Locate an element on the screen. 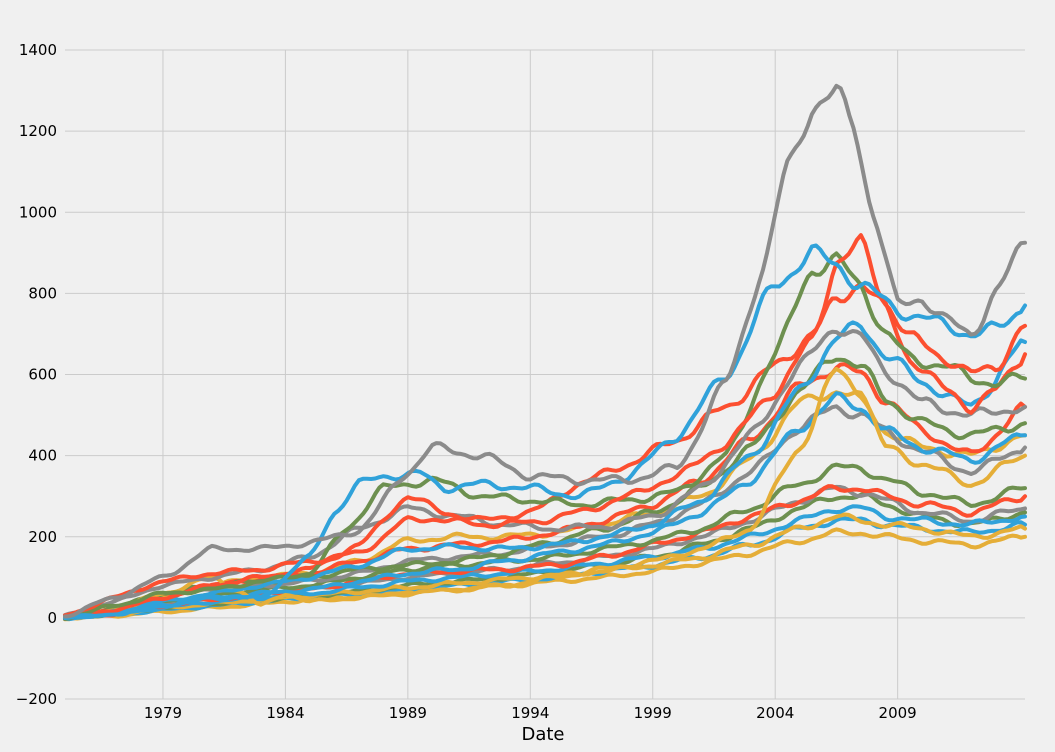  y-tick-label: 1400 is located at coordinates (38, 50).